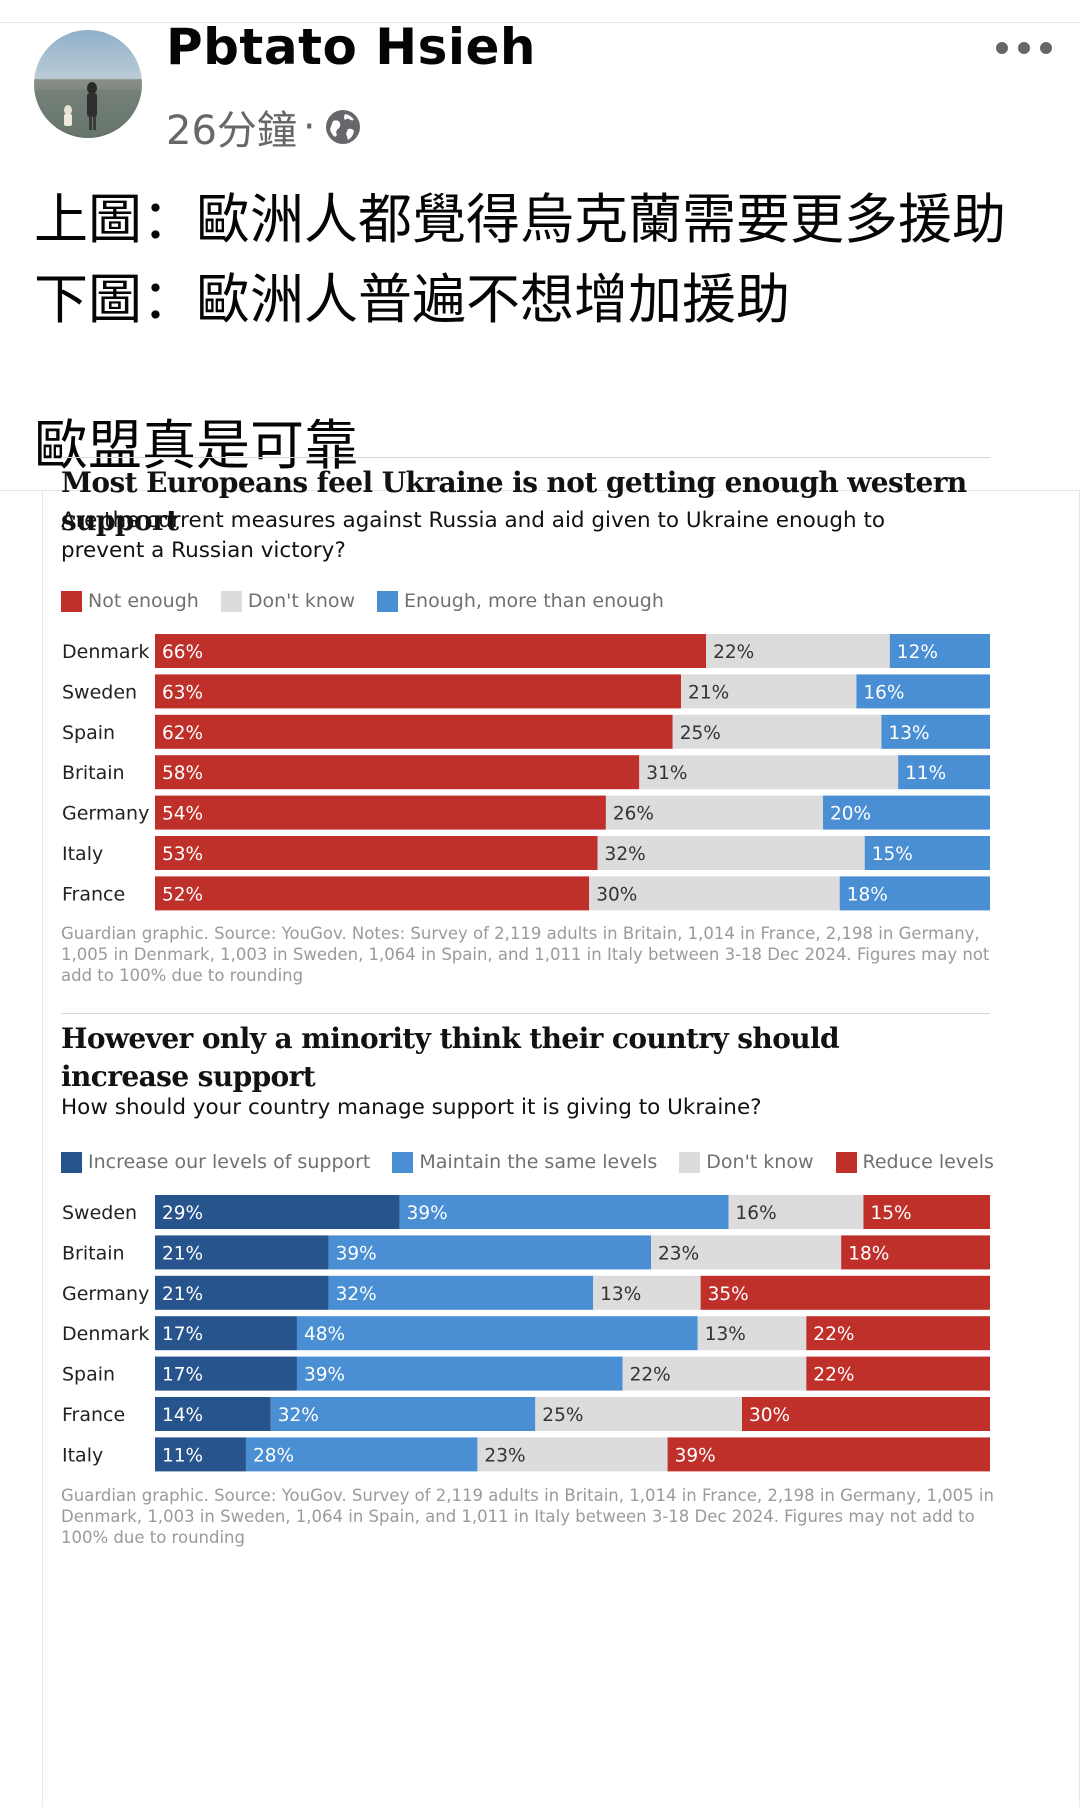 This screenshot has width=1080, height=1807. What do you see at coordinates (431, 651) in the screenshot?
I see `bar-denmark-not-enough` at bounding box center [431, 651].